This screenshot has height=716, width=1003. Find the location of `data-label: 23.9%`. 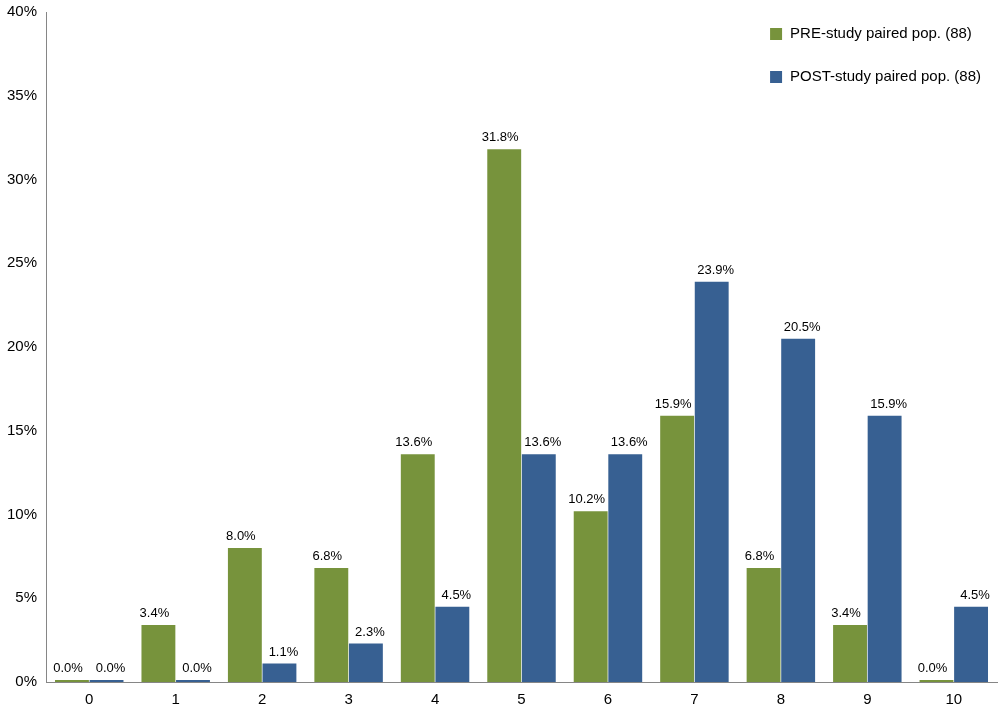

data-label: 23.9% is located at coordinates (716, 269).